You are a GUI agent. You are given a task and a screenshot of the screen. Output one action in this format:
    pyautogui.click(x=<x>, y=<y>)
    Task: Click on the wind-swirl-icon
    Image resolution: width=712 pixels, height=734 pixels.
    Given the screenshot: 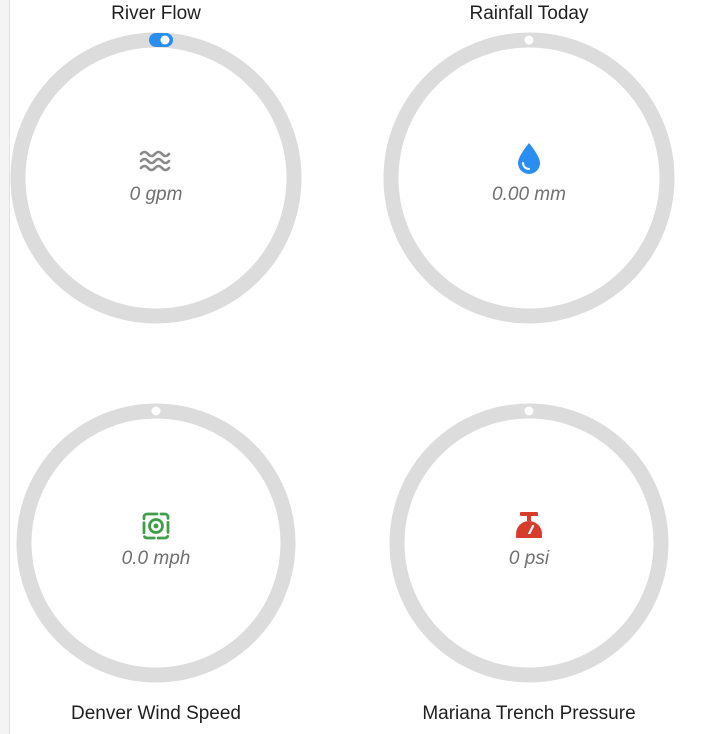 What is the action you would take?
    pyautogui.click(x=156, y=526)
    